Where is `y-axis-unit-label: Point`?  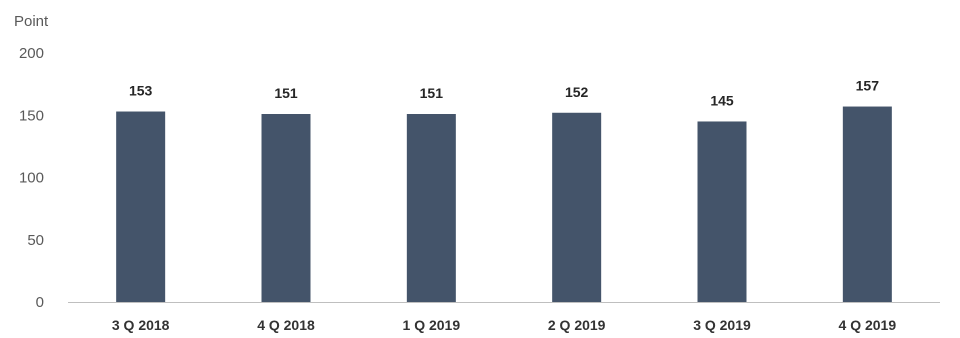
y-axis-unit-label: Point is located at coordinates (31, 21).